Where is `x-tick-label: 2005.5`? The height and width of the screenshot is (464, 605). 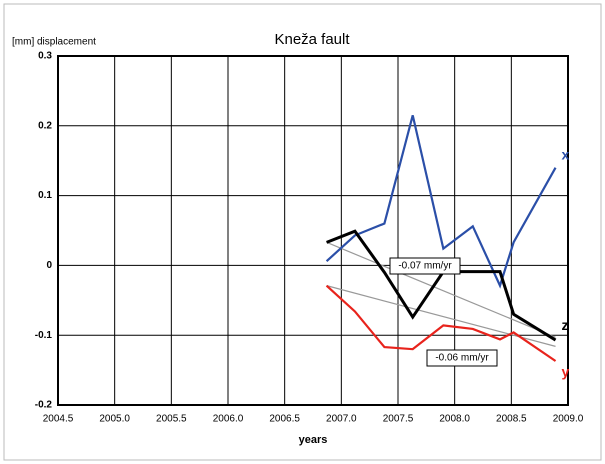 x-tick-label: 2005.5 is located at coordinates (171, 419).